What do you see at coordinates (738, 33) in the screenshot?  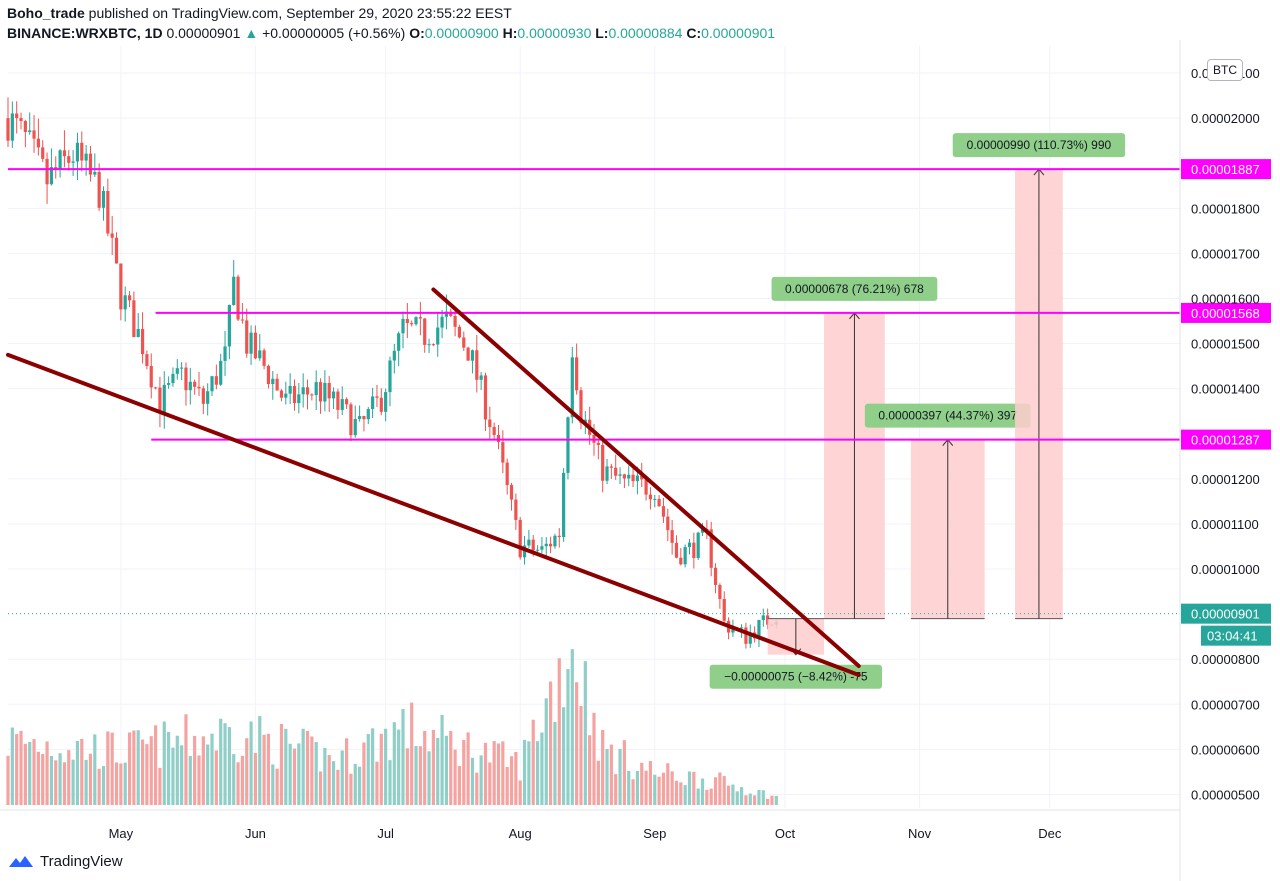 I see `close-value: 0.00000901` at bounding box center [738, 33].